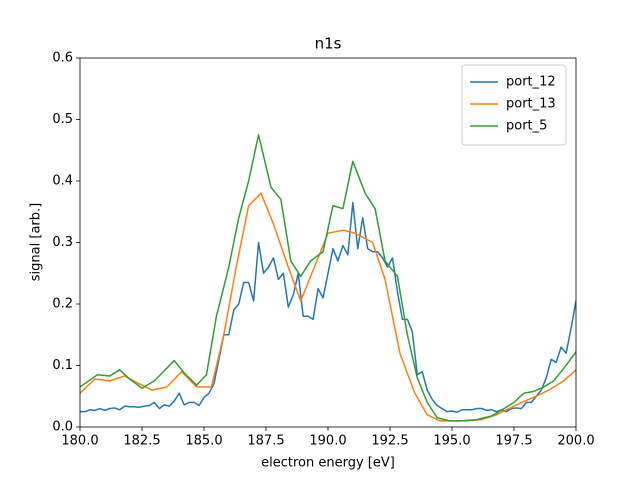 Image resolution: width=640 pixels, height=480 pixels. I want to click on legend-label: port_12, so click(531, 82).